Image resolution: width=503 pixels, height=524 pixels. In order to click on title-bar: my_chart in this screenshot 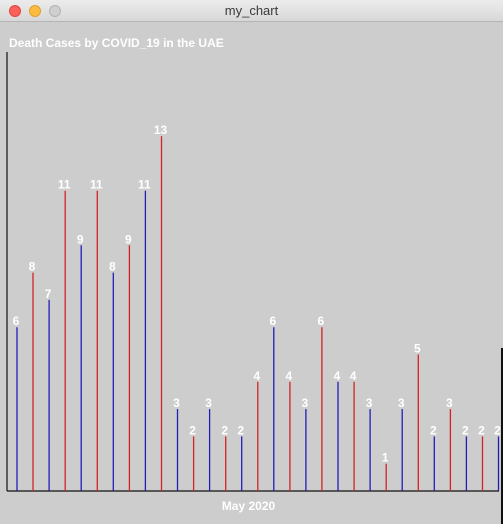, I will do `click(251, 11)`.